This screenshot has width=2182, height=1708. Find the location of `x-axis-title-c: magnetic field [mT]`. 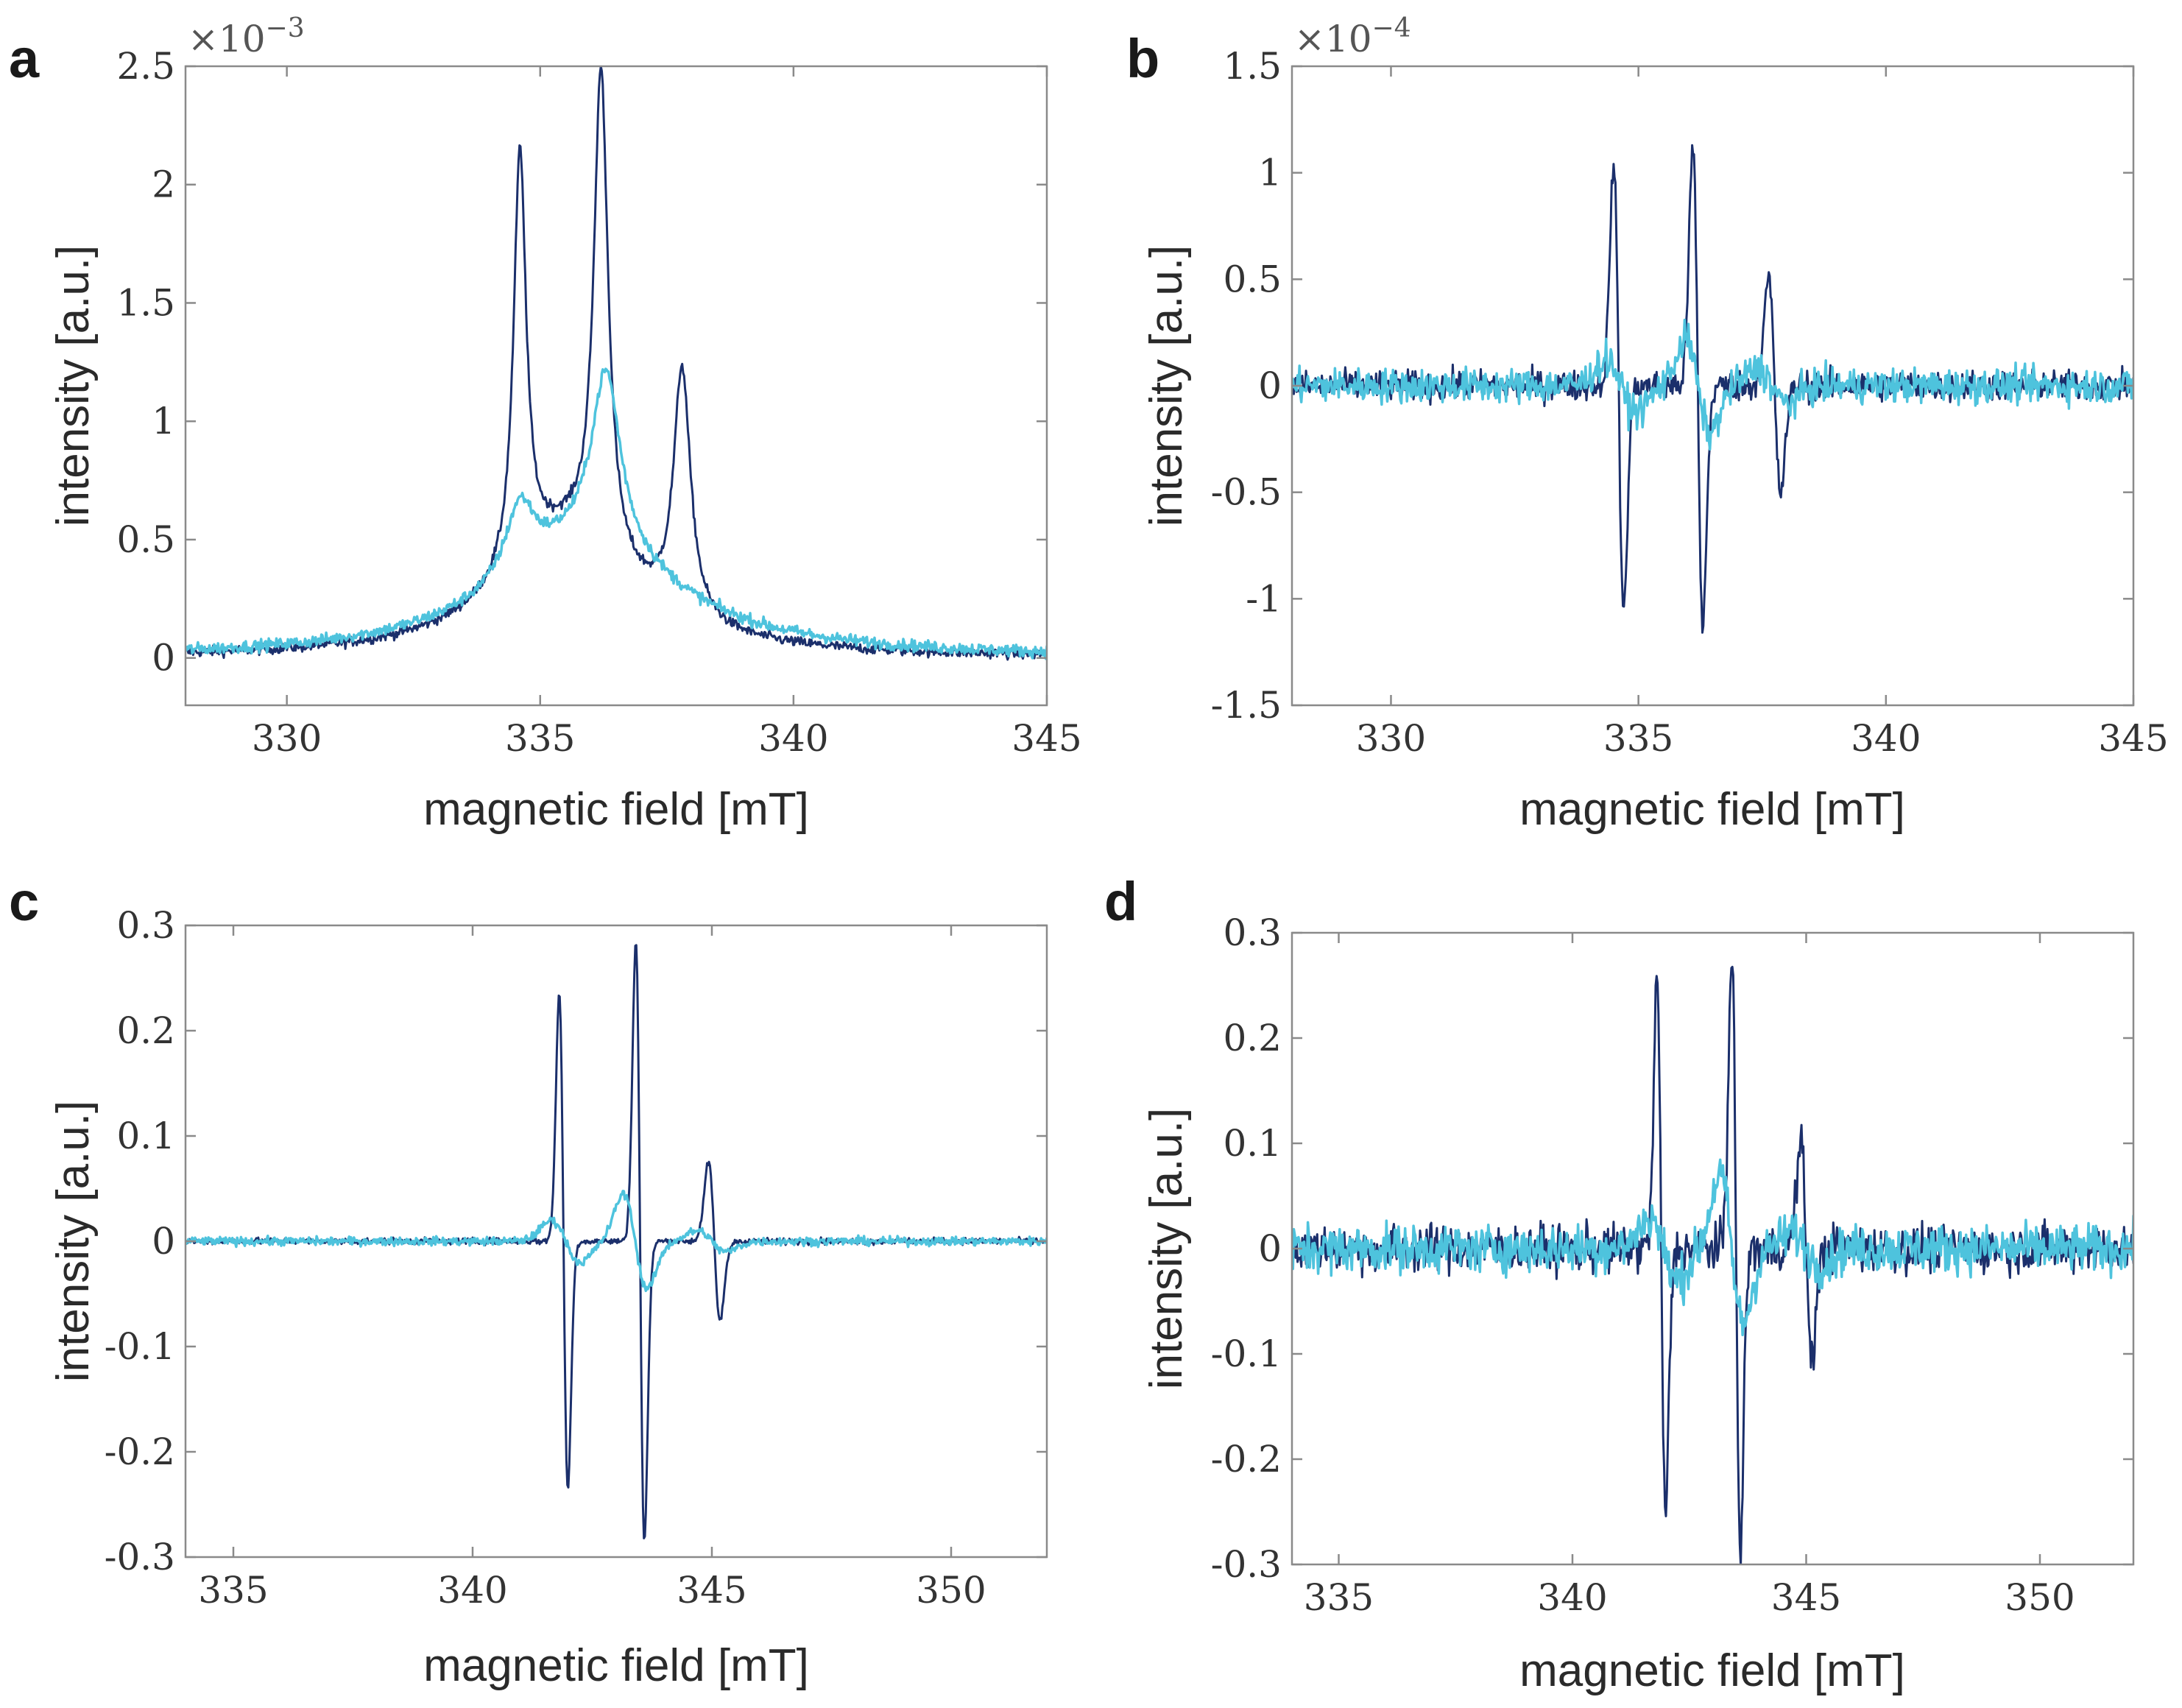

x-axis-title-c: magnetic field [mT] is located at coordinates (616, 1665).